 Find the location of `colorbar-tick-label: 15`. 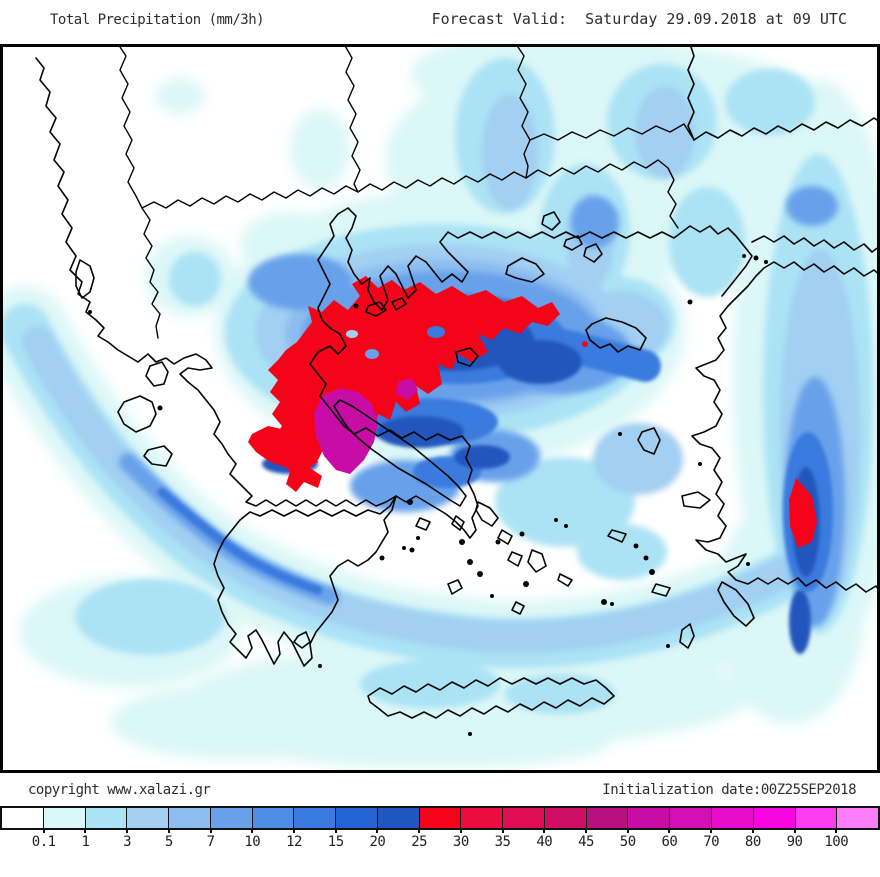

colorbar-tick-label: 15 is located at coordinates (335, 842).